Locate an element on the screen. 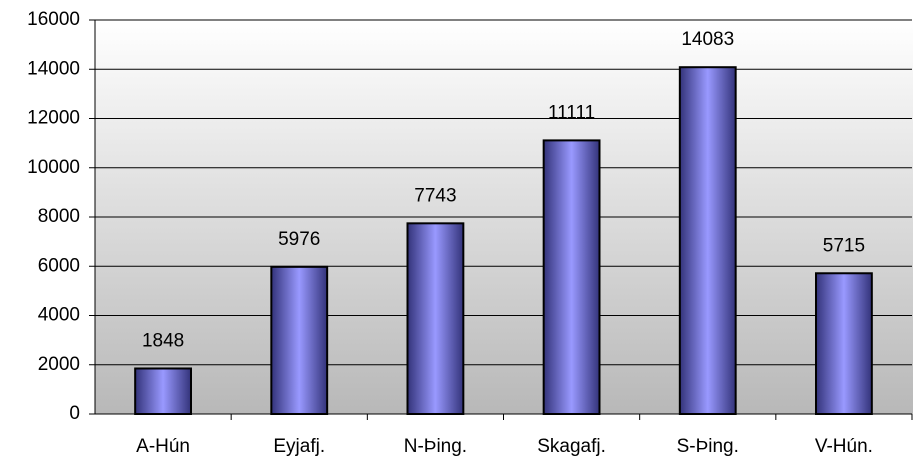 This screenshot has width=913, height=464. x-tick-label: Skagafj. is located at coordinates (571, 446).